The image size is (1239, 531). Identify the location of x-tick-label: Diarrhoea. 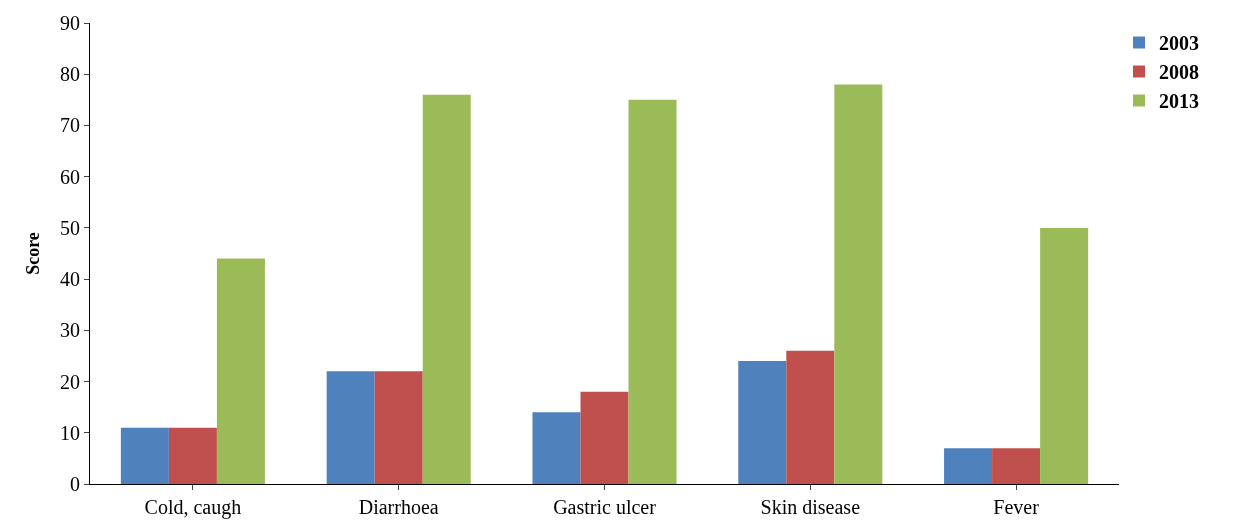
(398, 507).